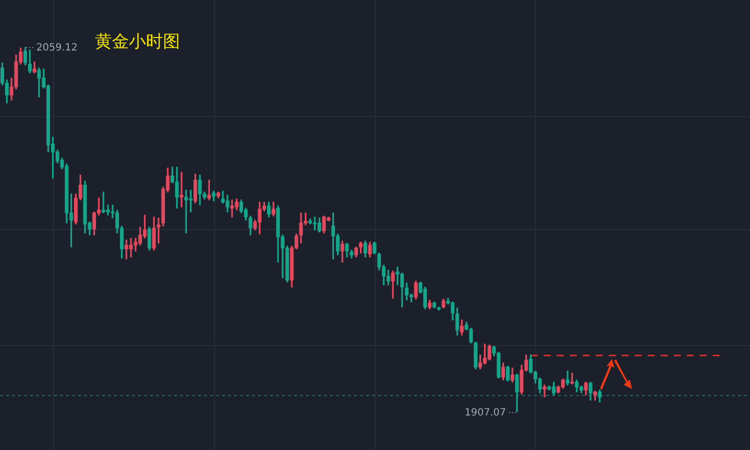 Image resolution: width=750 pixels, height=450 pixels. I want to click on annotation: 2059.12, so click(57, 48).